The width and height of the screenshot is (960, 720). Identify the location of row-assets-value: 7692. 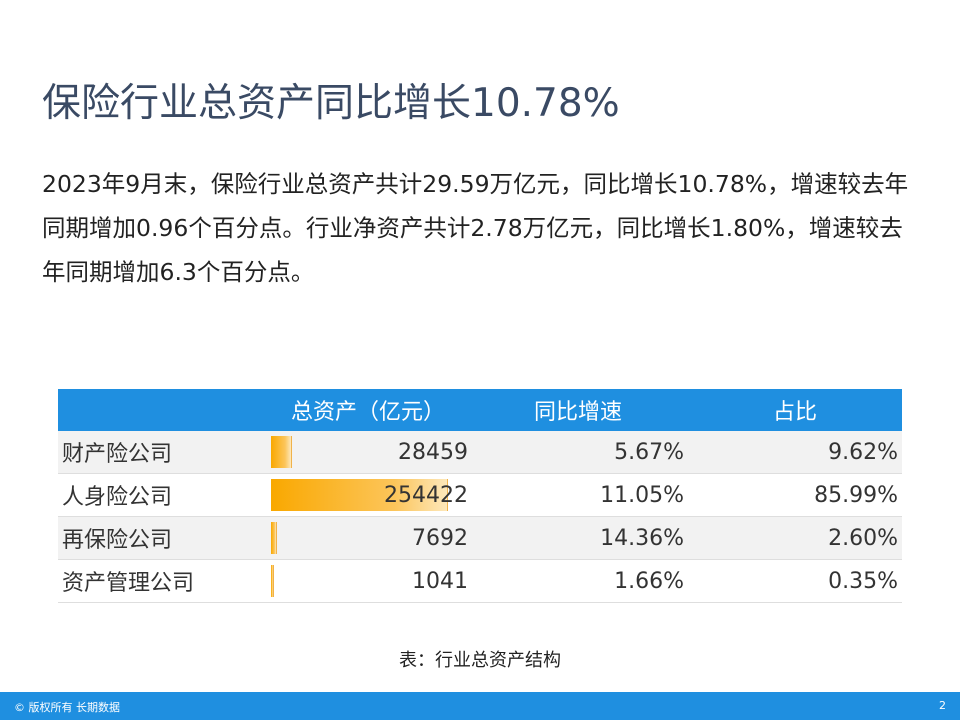
(440, 538).